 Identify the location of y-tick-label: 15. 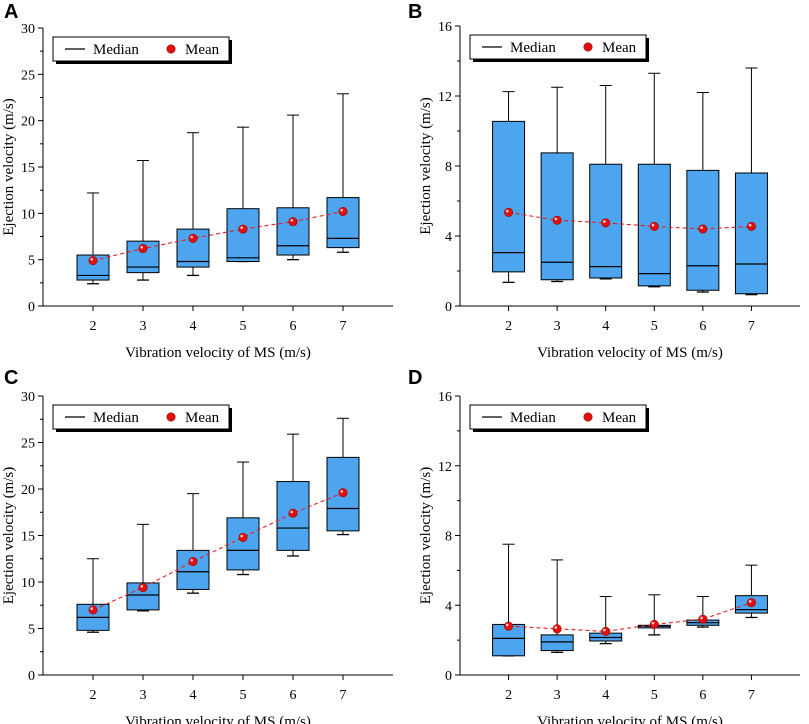
(28, 537).